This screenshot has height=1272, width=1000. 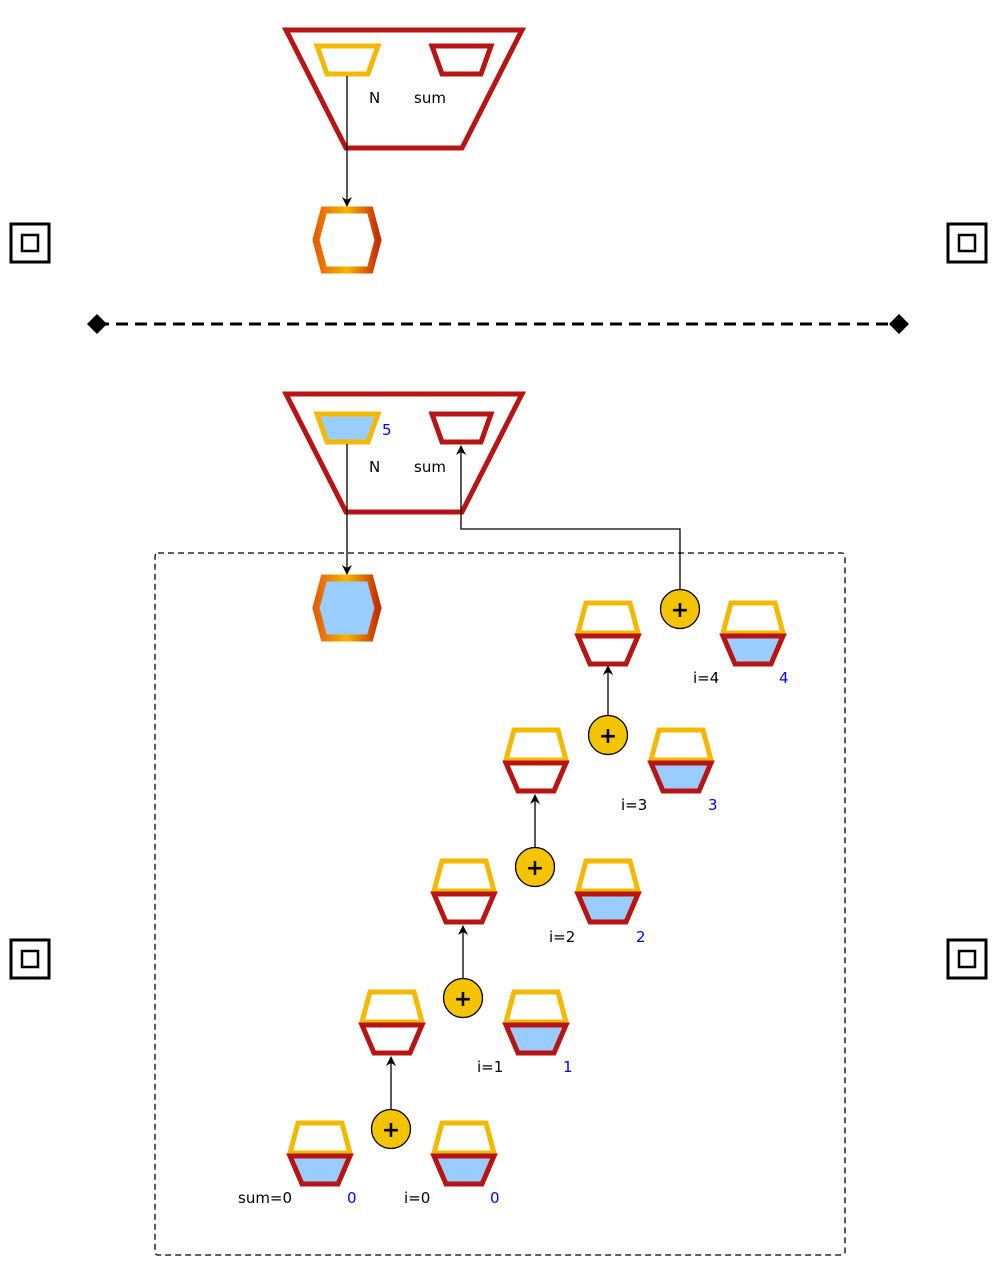 I want to click on iteration-2: + i=2 2, so click(x=538, y=870).